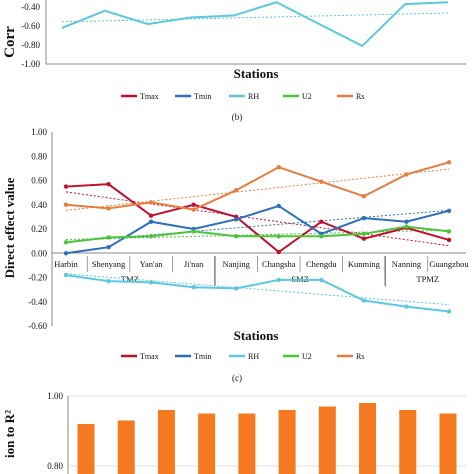 The height and width of the screenshot is (474, 474). What do you see at coordinates (37, 326) in the screenshot?
I see `middle-y-tick-0-60: -0.60` at bounding box center [37, 326].